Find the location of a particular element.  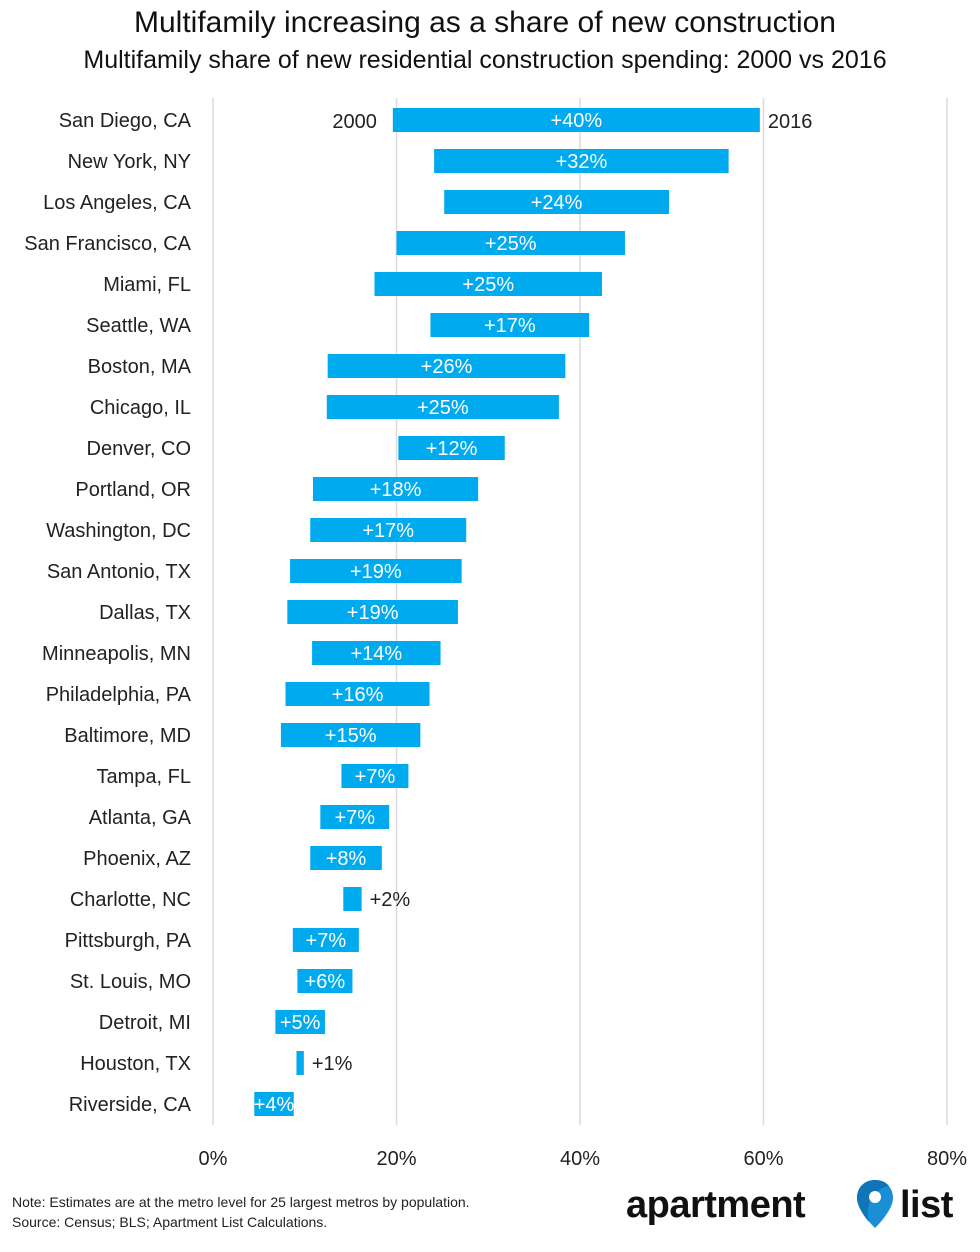

series-label-2016: 2016 is located at coordinates (790, 122).